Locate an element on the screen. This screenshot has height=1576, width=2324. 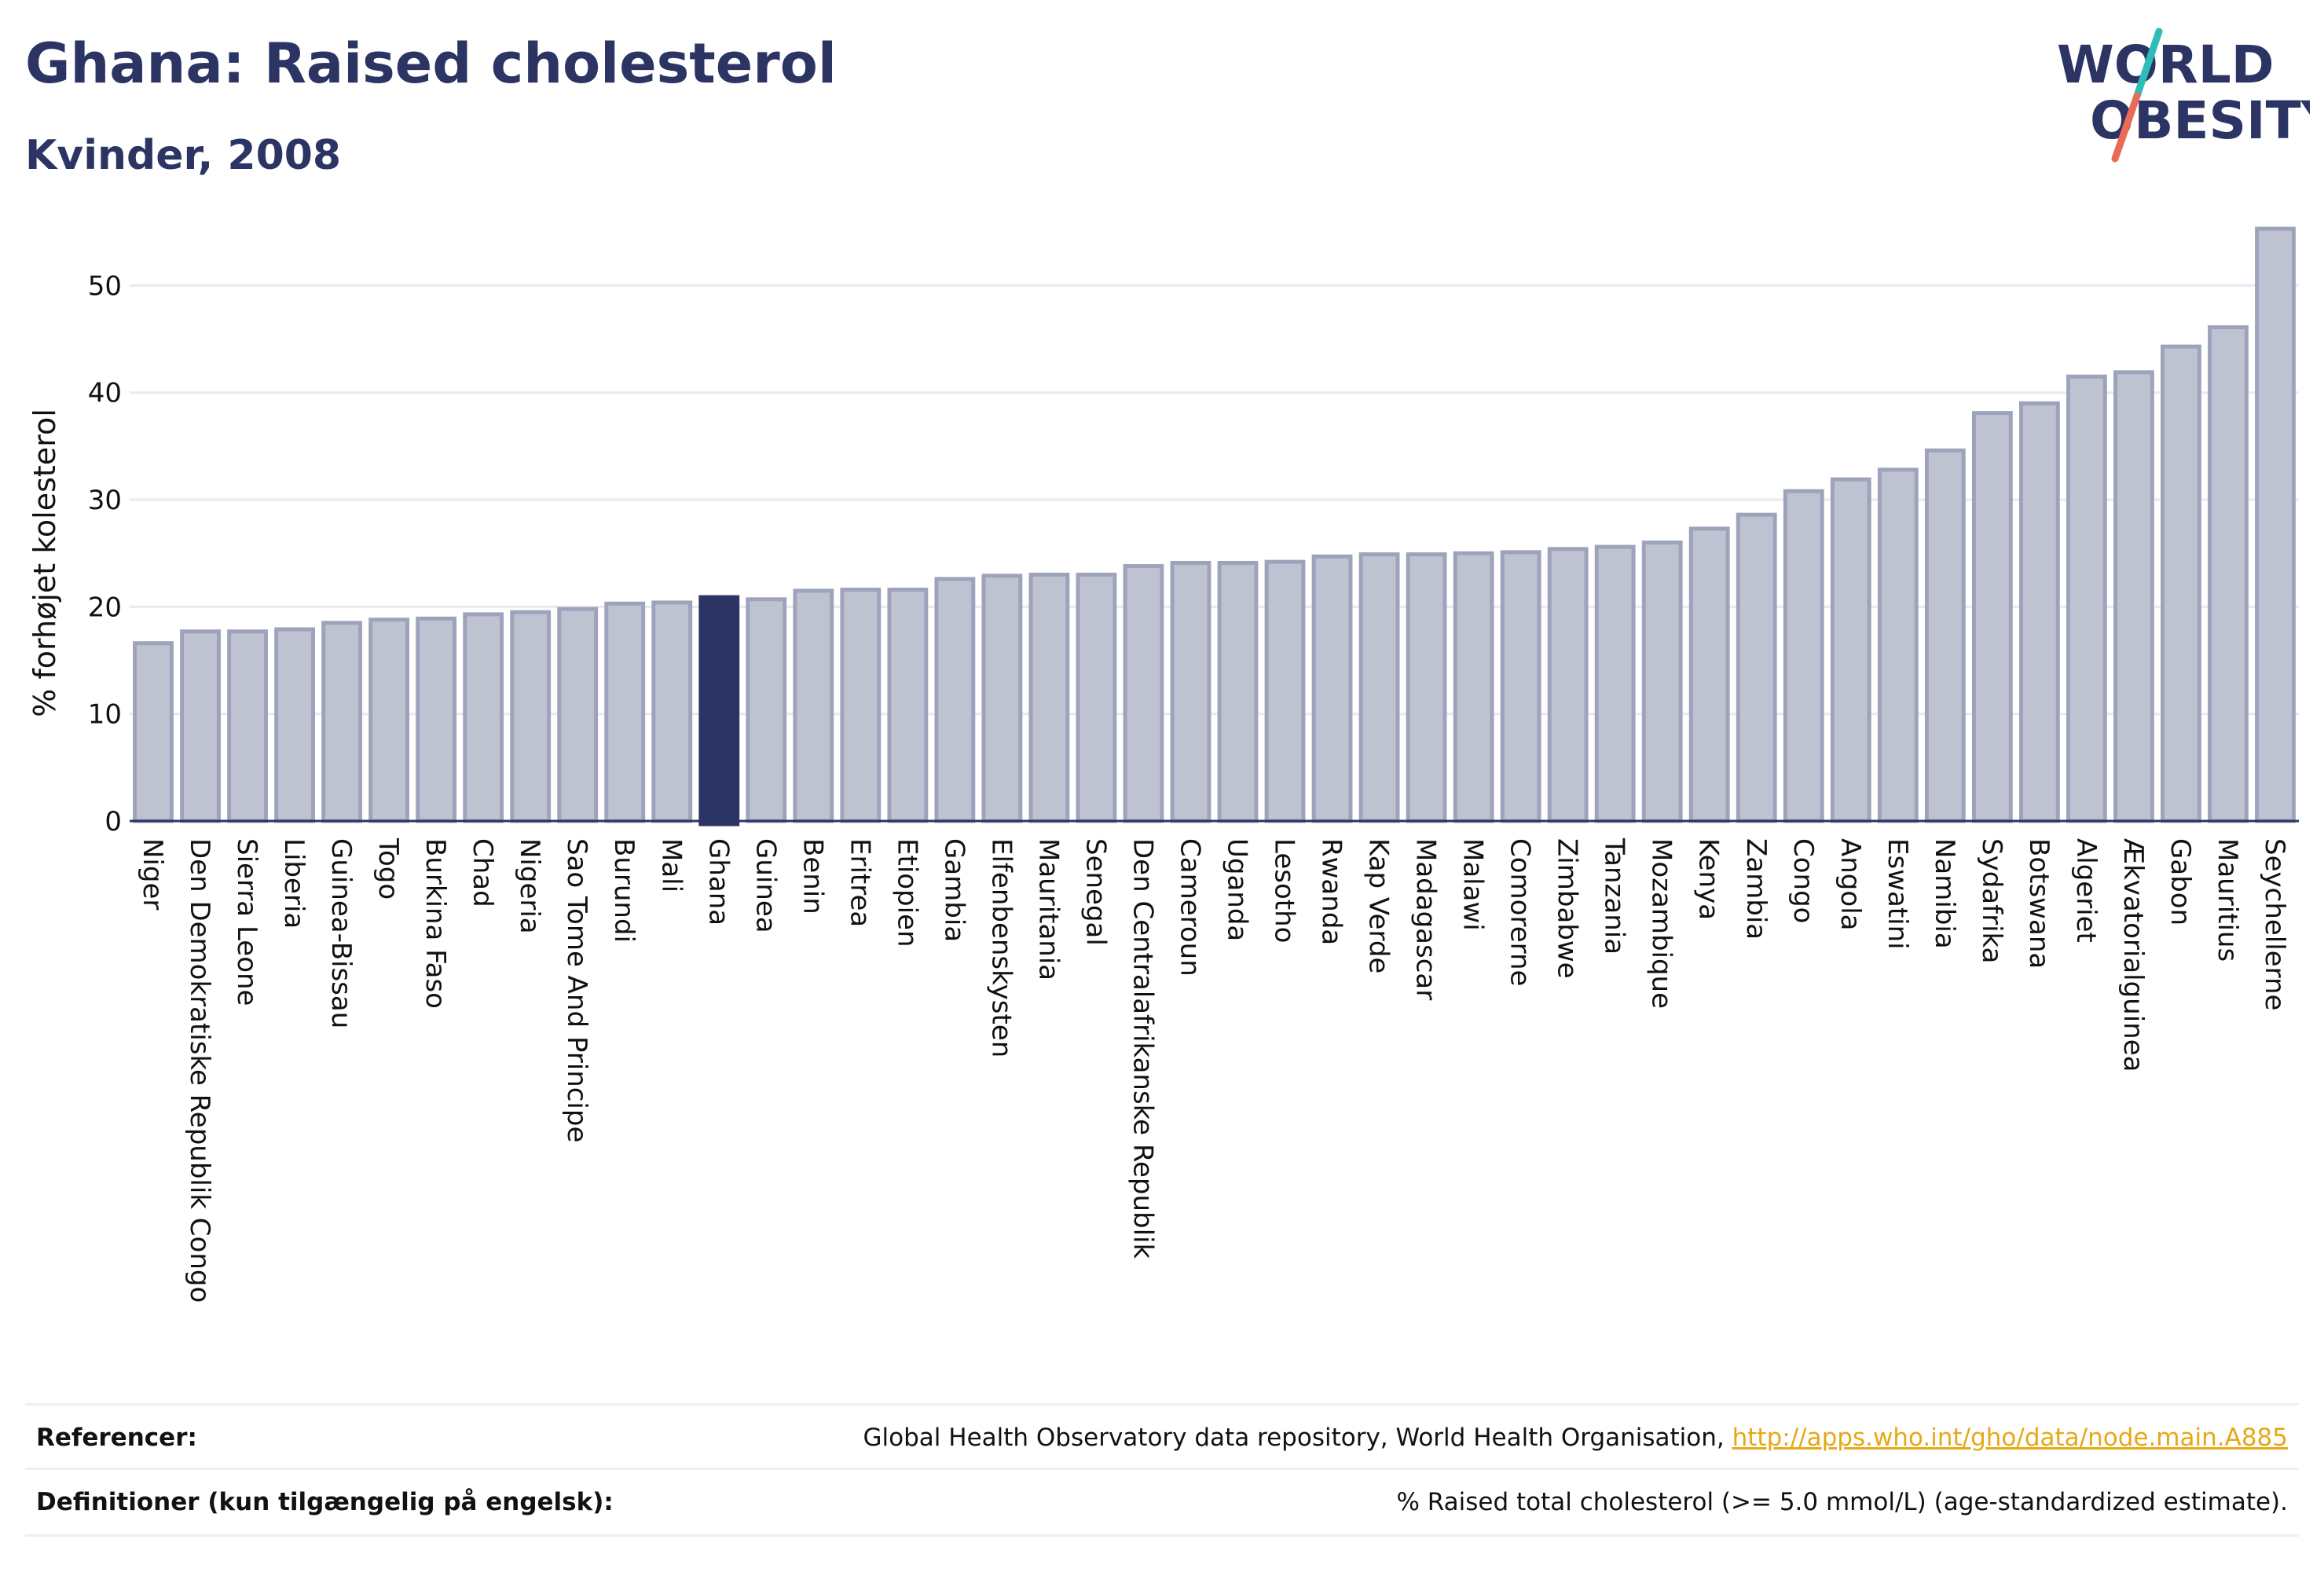
x-tick-label: Angola is located at coordinates (1850, 884).